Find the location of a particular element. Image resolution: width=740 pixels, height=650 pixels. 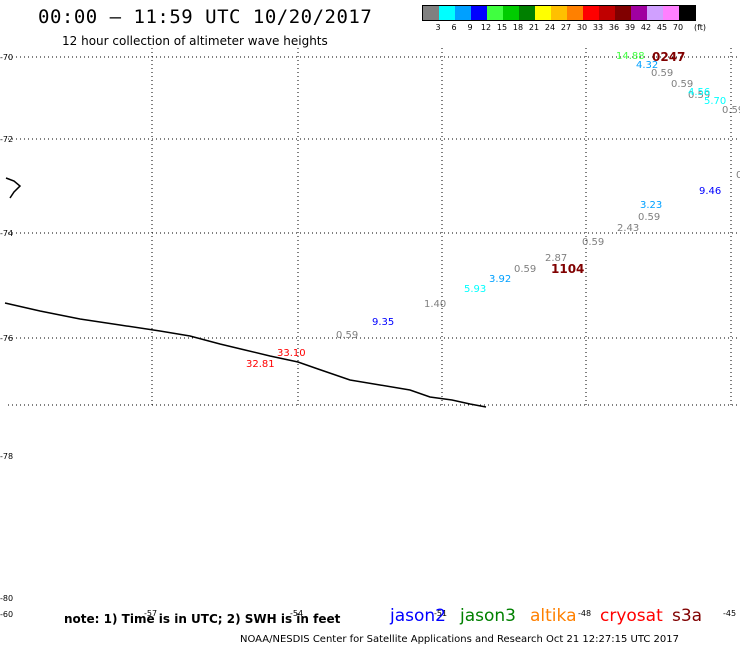

color-scale-tick: 24 is located at coordinates (550, 27).